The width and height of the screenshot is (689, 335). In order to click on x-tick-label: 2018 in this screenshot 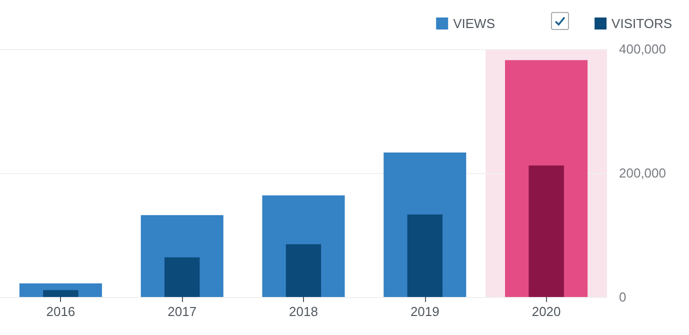, I will do `click(303, 311)`.